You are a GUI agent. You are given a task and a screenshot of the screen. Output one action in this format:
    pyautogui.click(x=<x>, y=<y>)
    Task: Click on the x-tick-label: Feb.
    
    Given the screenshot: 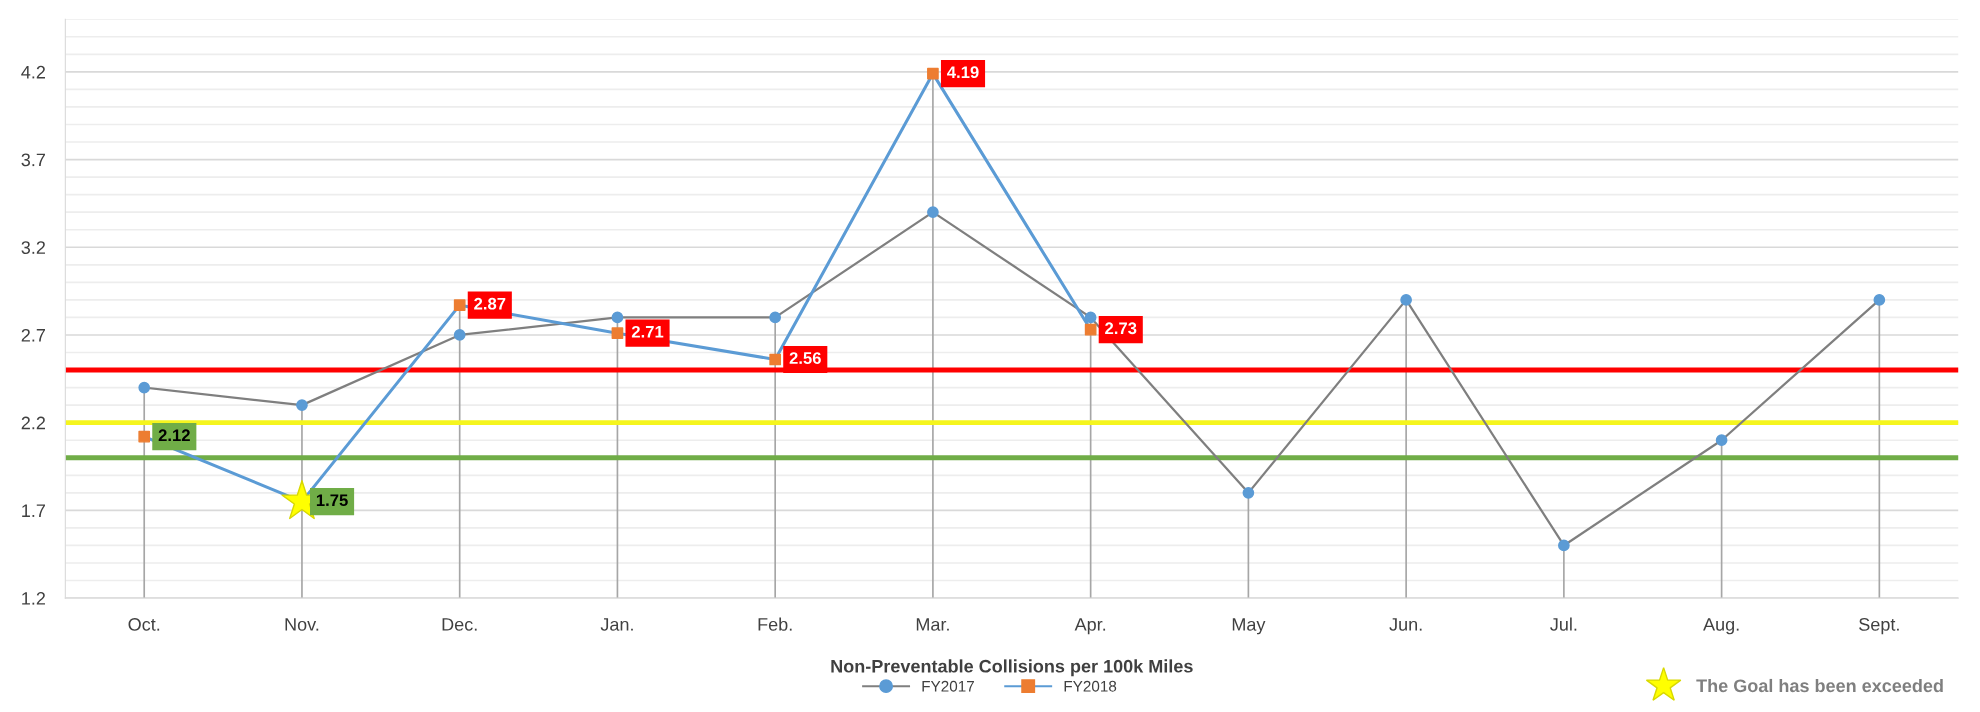 What is the action you would take?
    pyautogui.click(x=775, y=624)
    